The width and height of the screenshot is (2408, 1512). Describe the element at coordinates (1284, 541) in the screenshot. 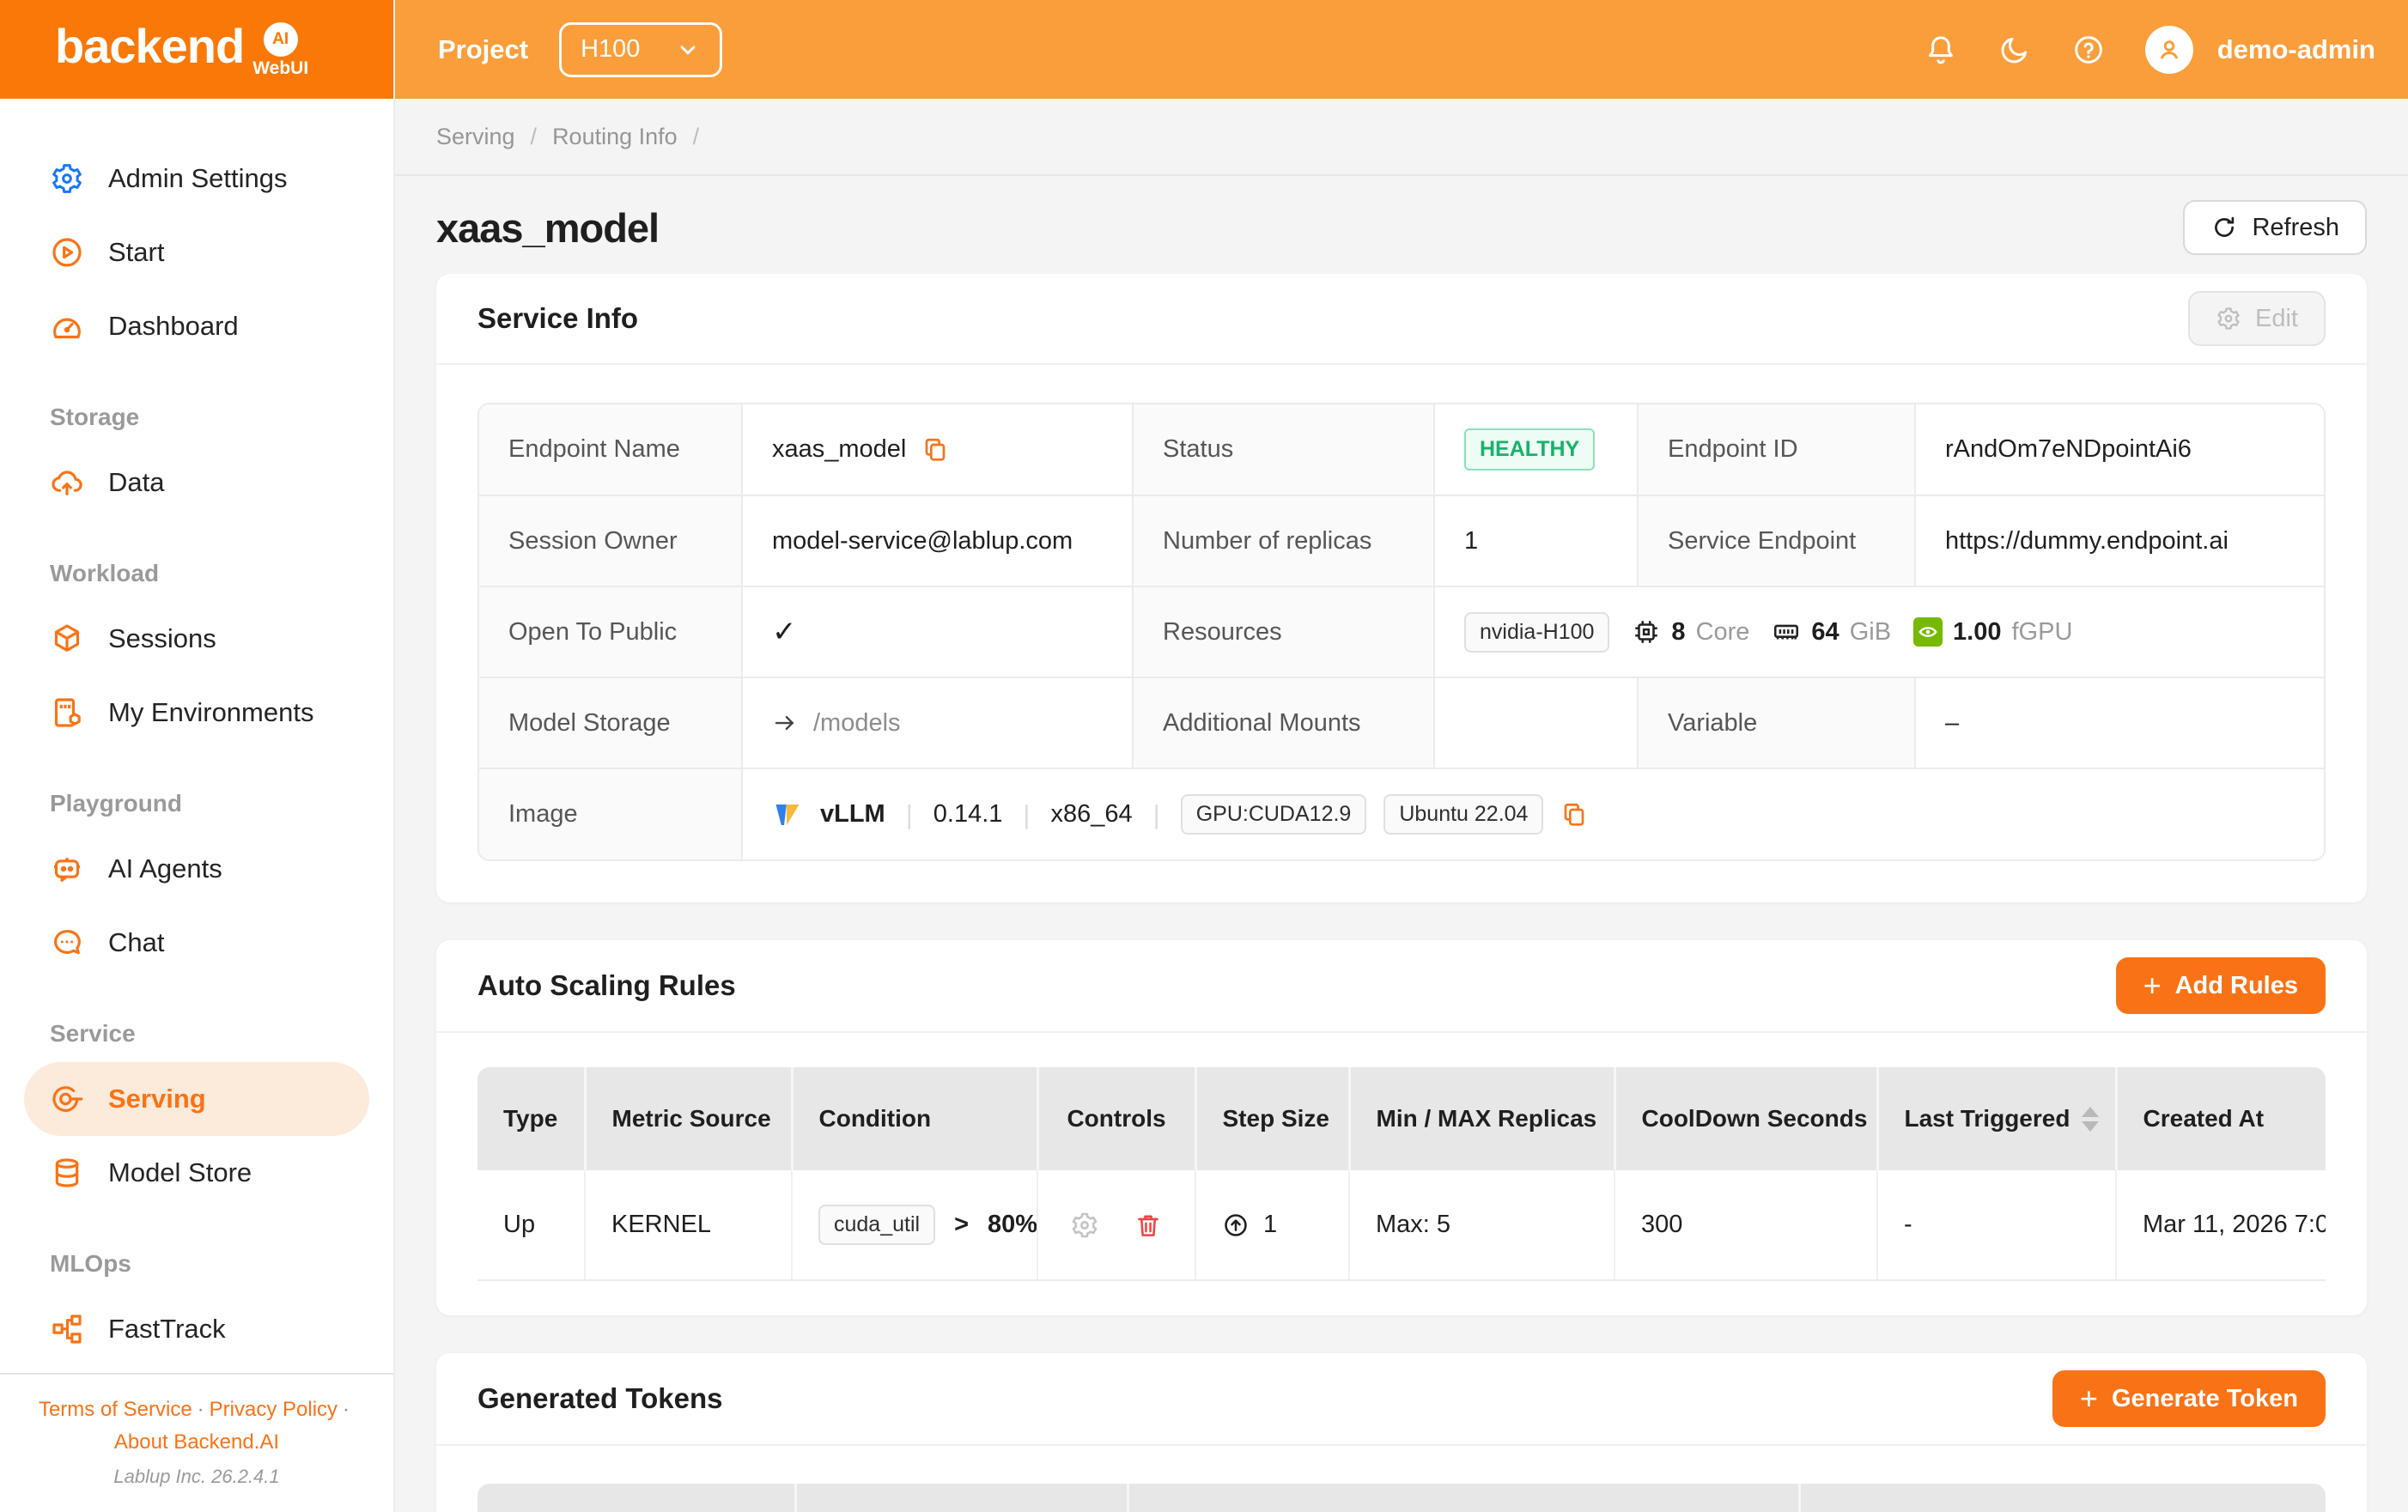

I see `replicas-label: Number of replicas` at that location.